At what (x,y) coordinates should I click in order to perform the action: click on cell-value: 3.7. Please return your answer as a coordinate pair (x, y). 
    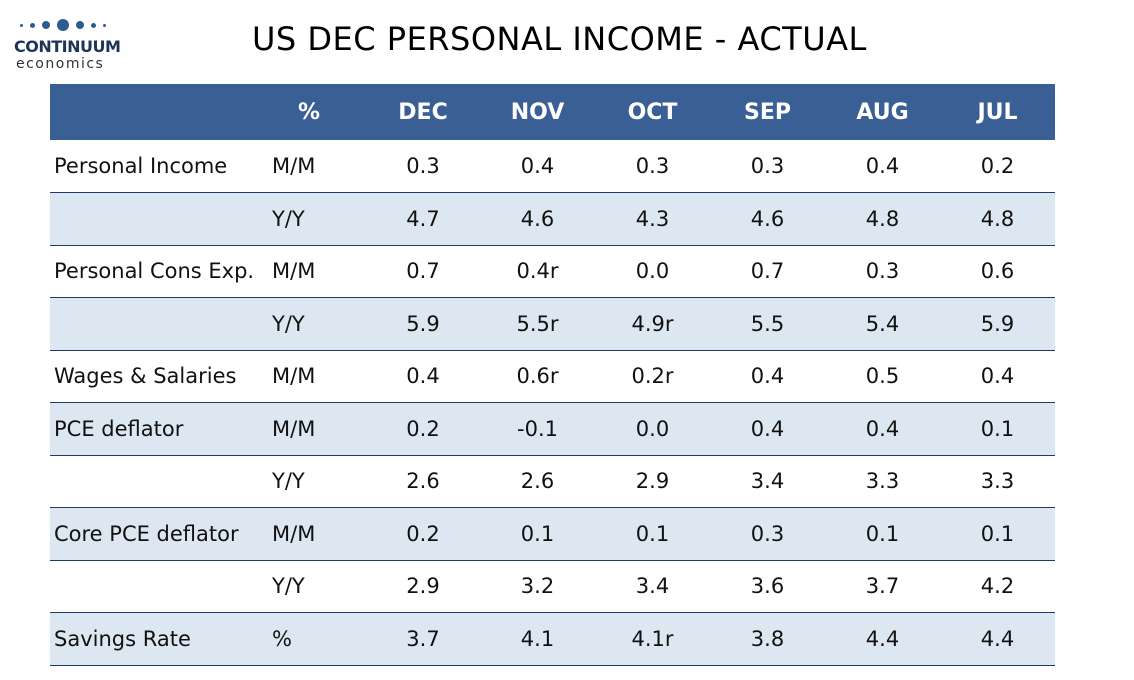
    Looking at the image, I should click on (882, 586).